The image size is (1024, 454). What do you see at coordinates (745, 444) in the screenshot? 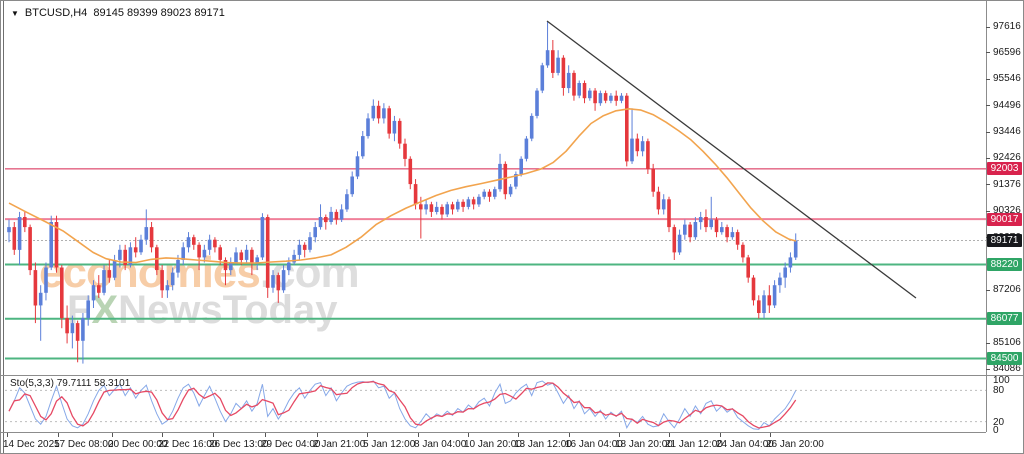
I see `date-label: 24 Jan 04:00` at bounding box center [745, 444].